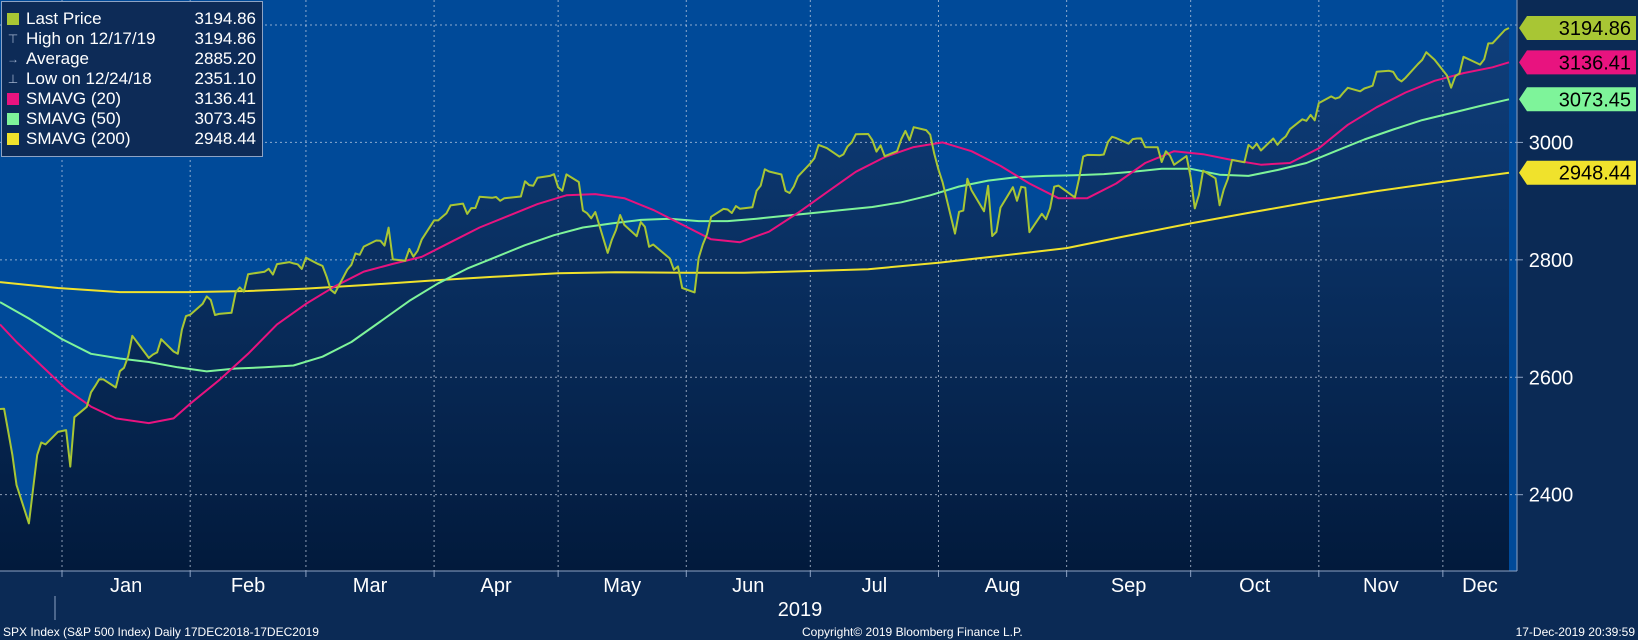 The image size is (1638, 640). I want to click on legend-label: Average, so click(58, 58).